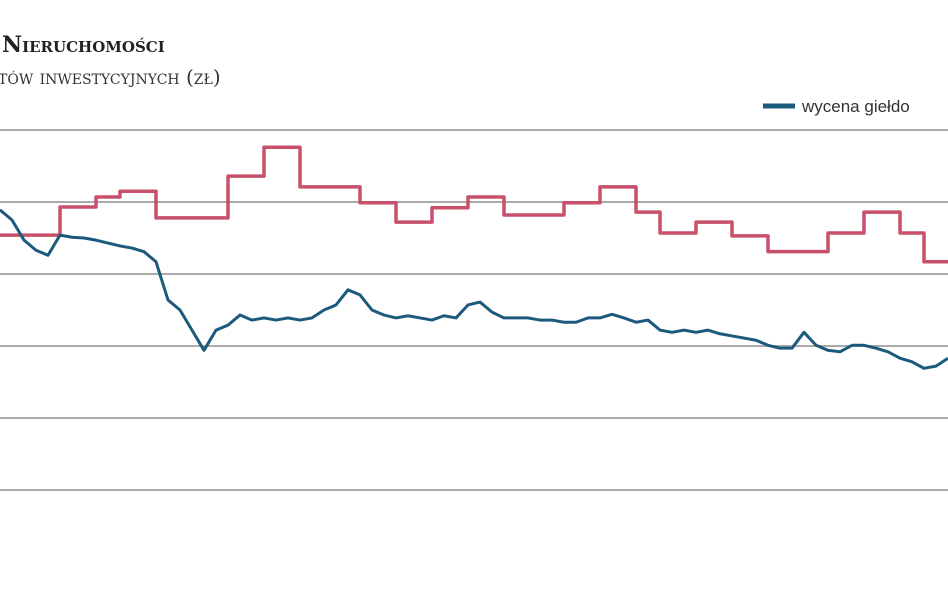 The height and width of the screenshot is (593, 948). What do you see at coordinates (855, 106) in the screenshot?
I see `legend-label: wycena giełdo` at bounding box center [855, 106].